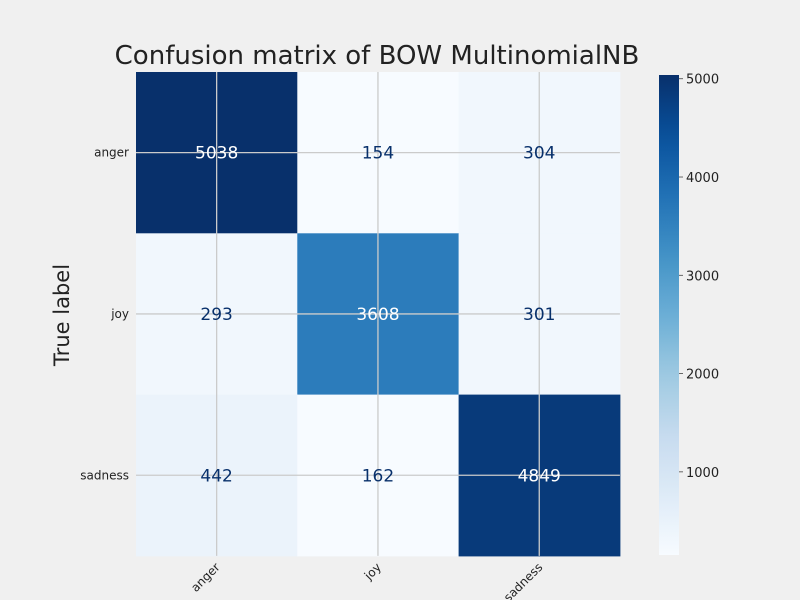 This screenshot has height=600, width=800. I want to click on colorbar-tick-label: 1000, so click(702, 473).